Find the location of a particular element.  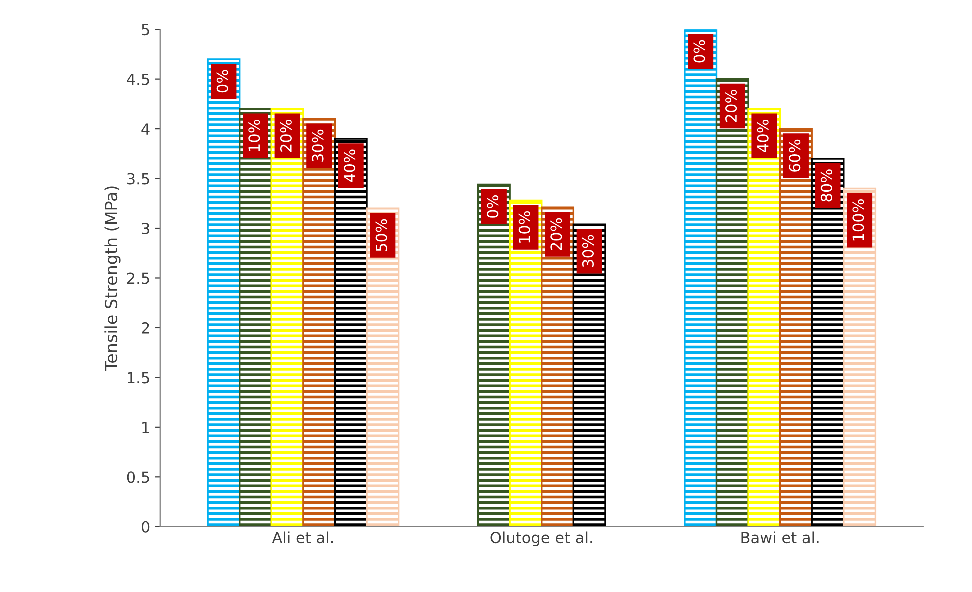

y-tick-label: 4 is located at coordinates (146, 129).